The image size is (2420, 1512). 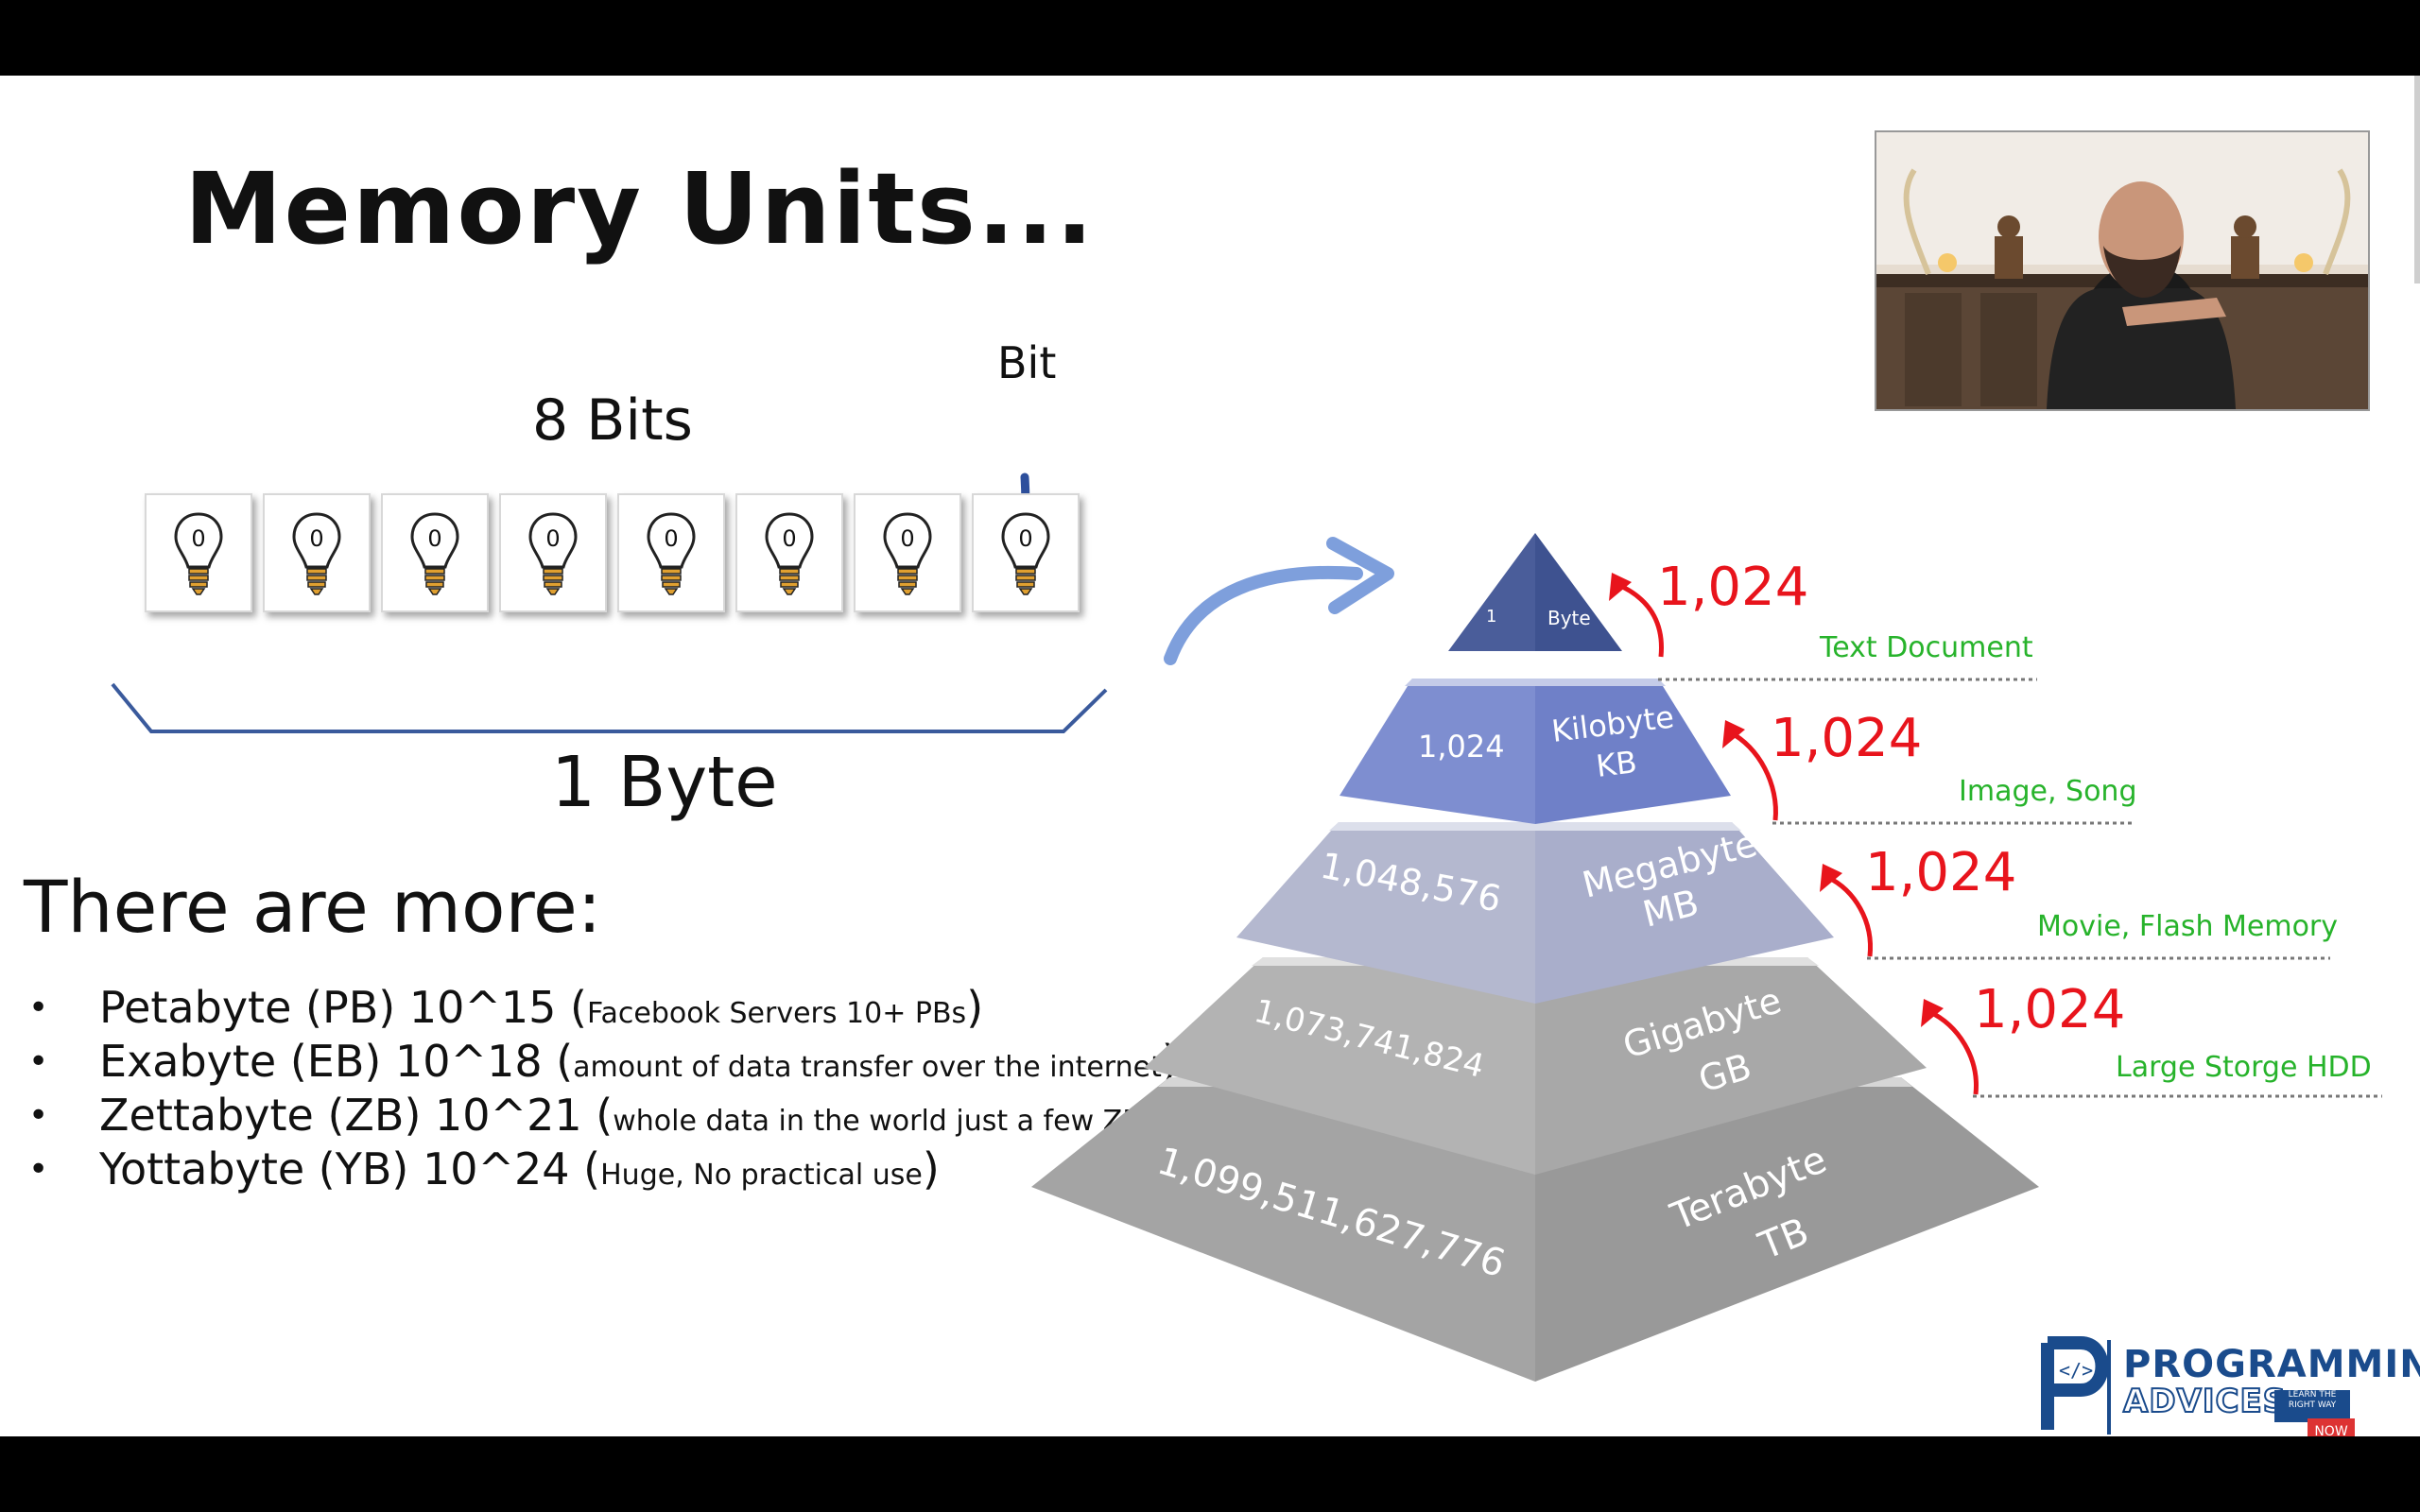 I want to click on unit-note: whole data in the world just a few ZB, so click(x=877, y=1121).